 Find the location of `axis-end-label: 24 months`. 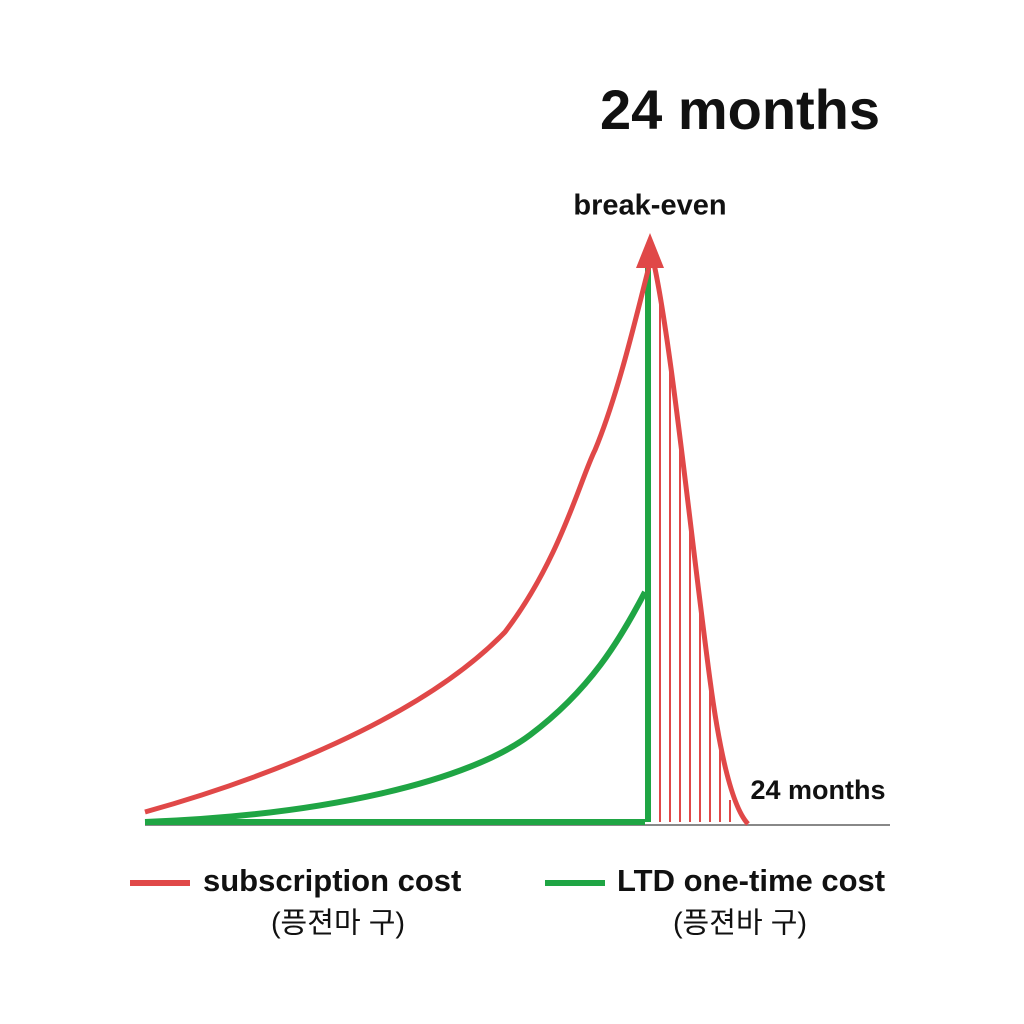

axis-end-label: 24 months is located at coordinates (817, 790).